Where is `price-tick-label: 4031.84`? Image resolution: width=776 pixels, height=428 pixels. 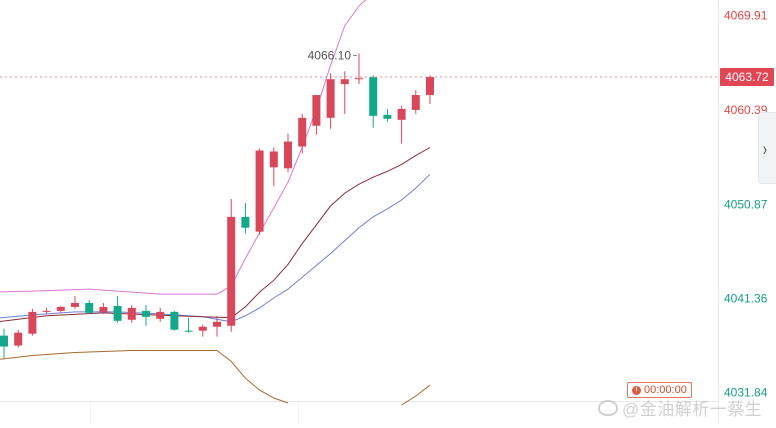
price-tick-label: 4031.84 is located at coordinates (746, 393).